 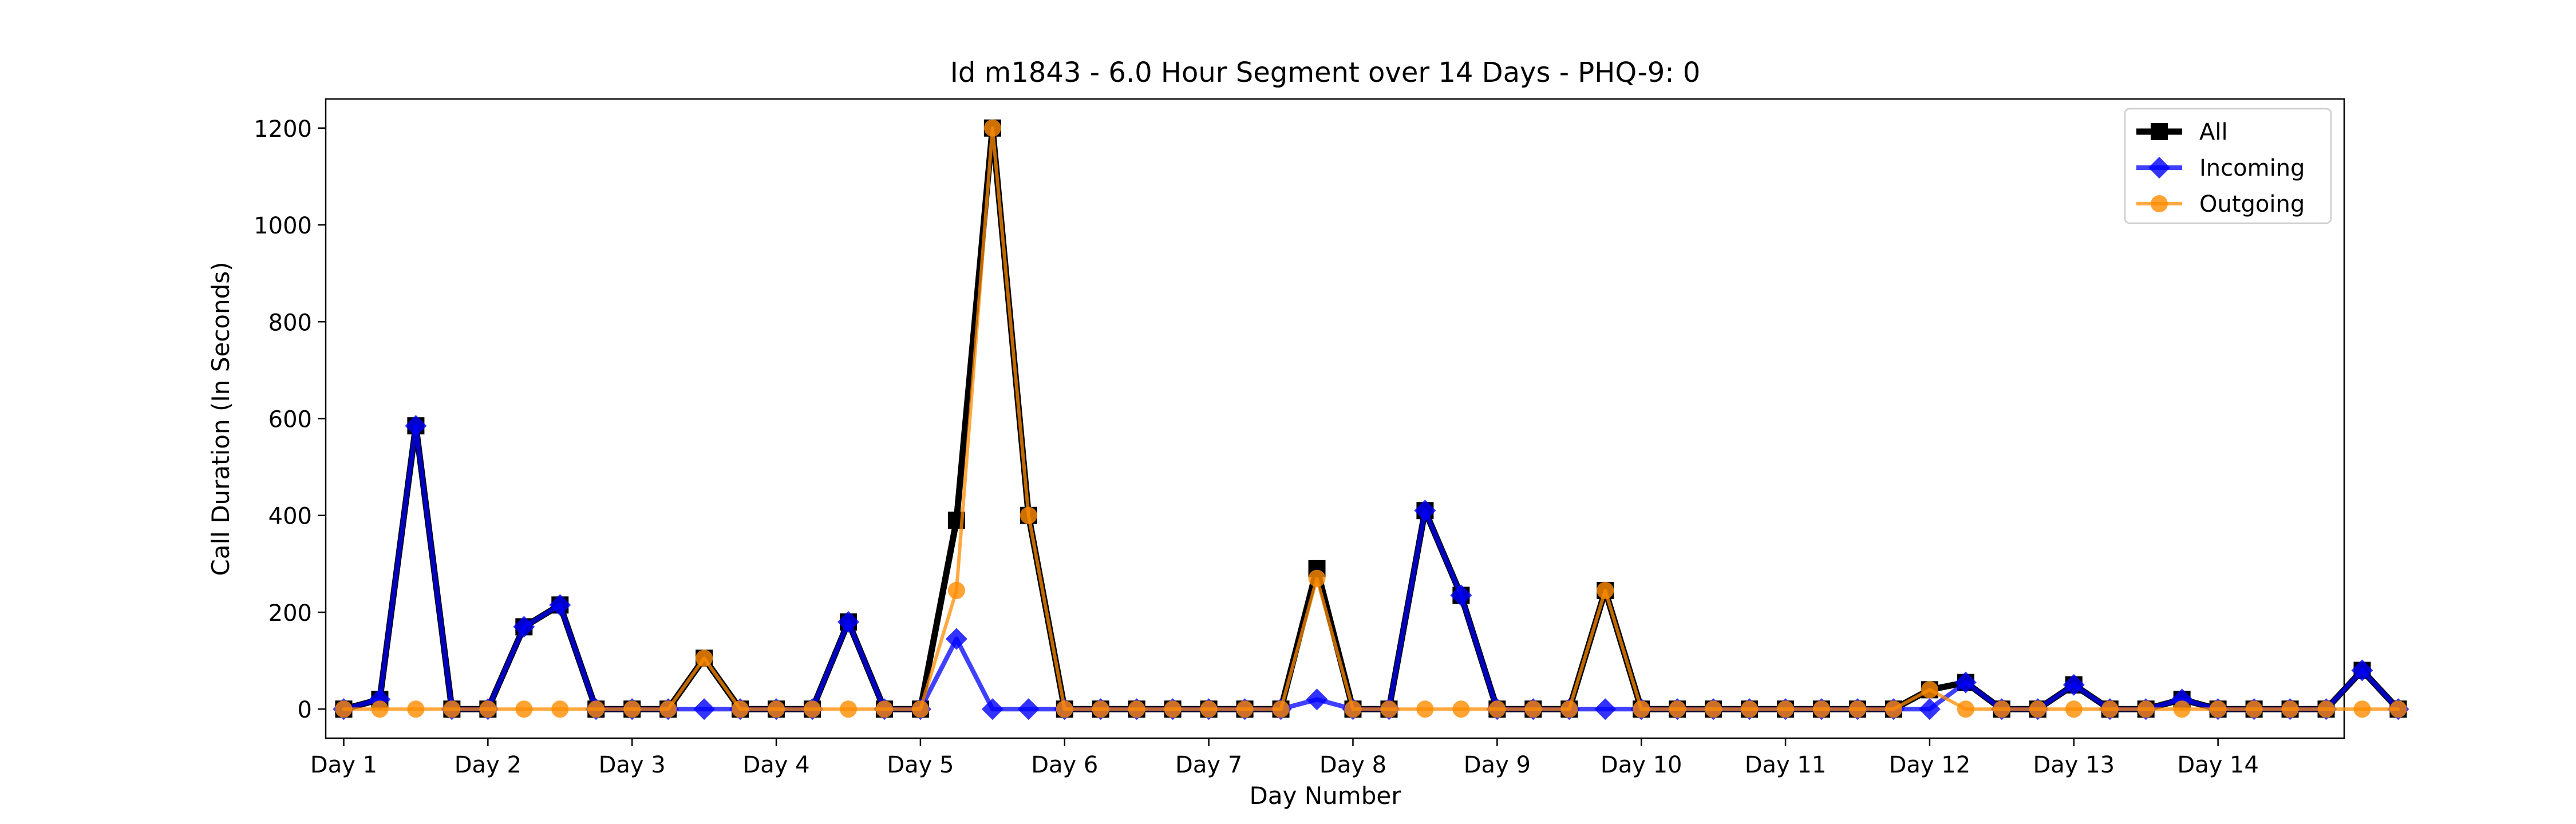 What do you see at coordinates (1497, 765) in the screenshot?
I see `x-tick-label: Day 9` at bounding box center [1497, 765].